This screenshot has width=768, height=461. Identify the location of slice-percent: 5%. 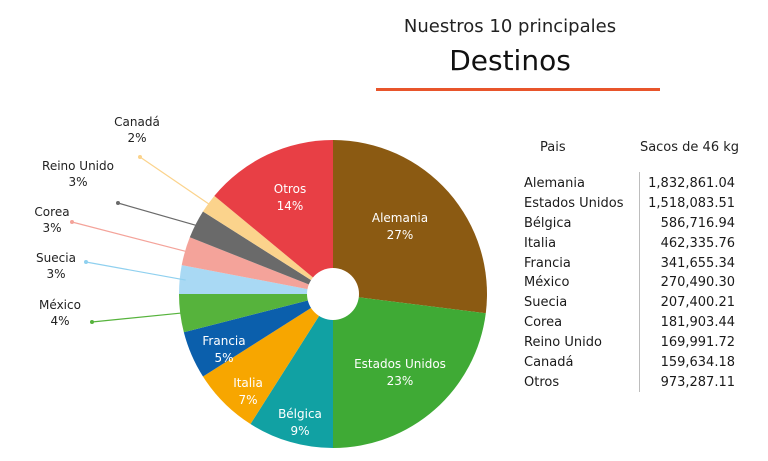
(223, 358).